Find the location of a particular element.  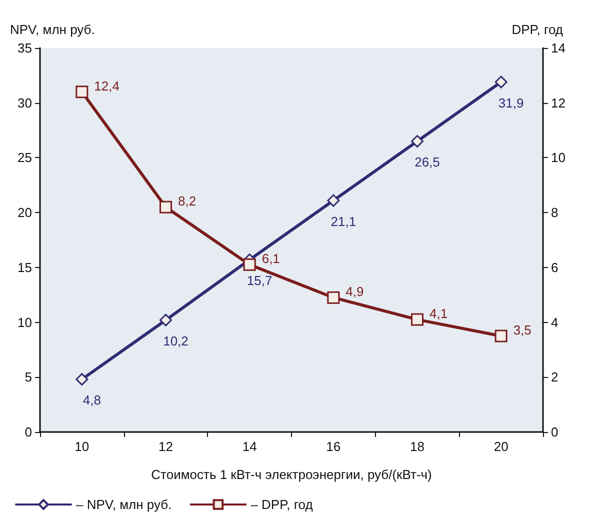

y2-tick-label: 12 is located at coordinates (558, 102).